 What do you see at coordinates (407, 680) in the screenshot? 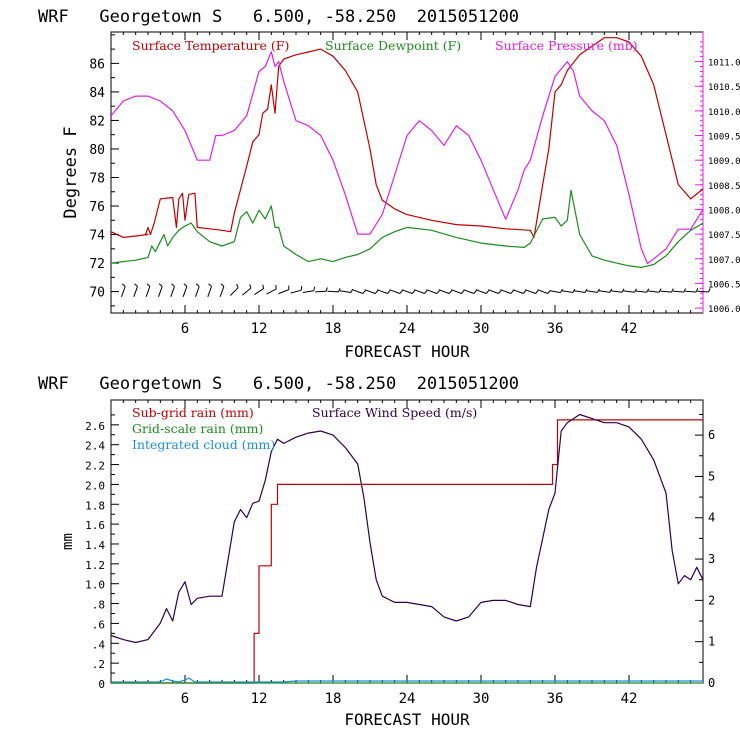
I see `series-line-integrated-cloud-mm` at bounding box center [407, 680].